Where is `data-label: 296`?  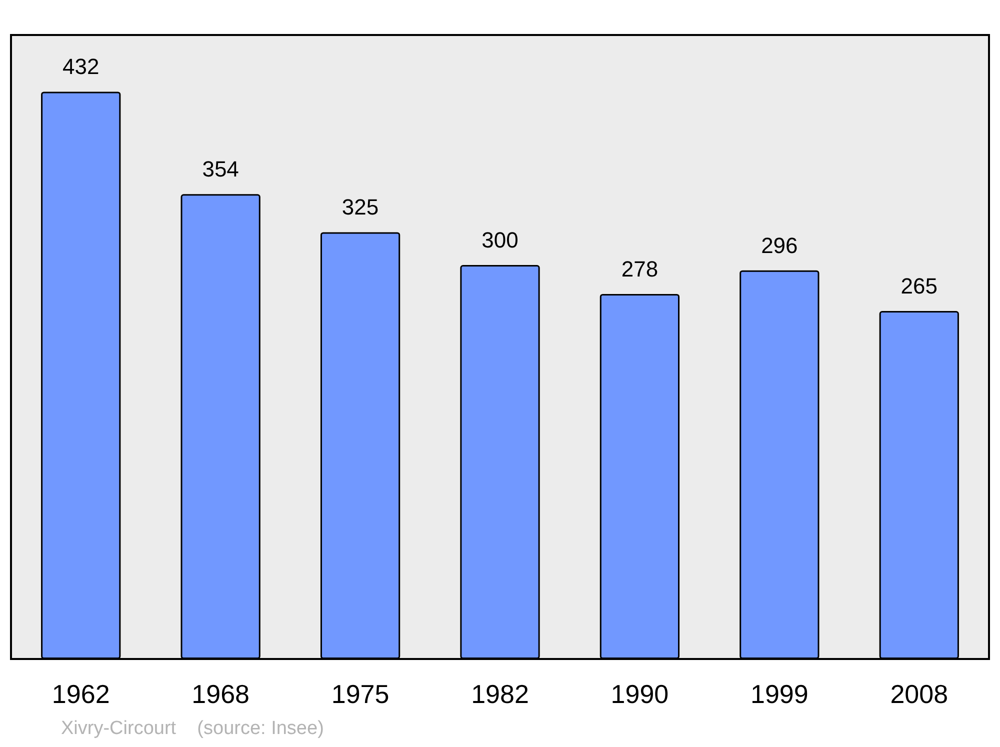 data-label: 296 is located at coordinates (779, 245).